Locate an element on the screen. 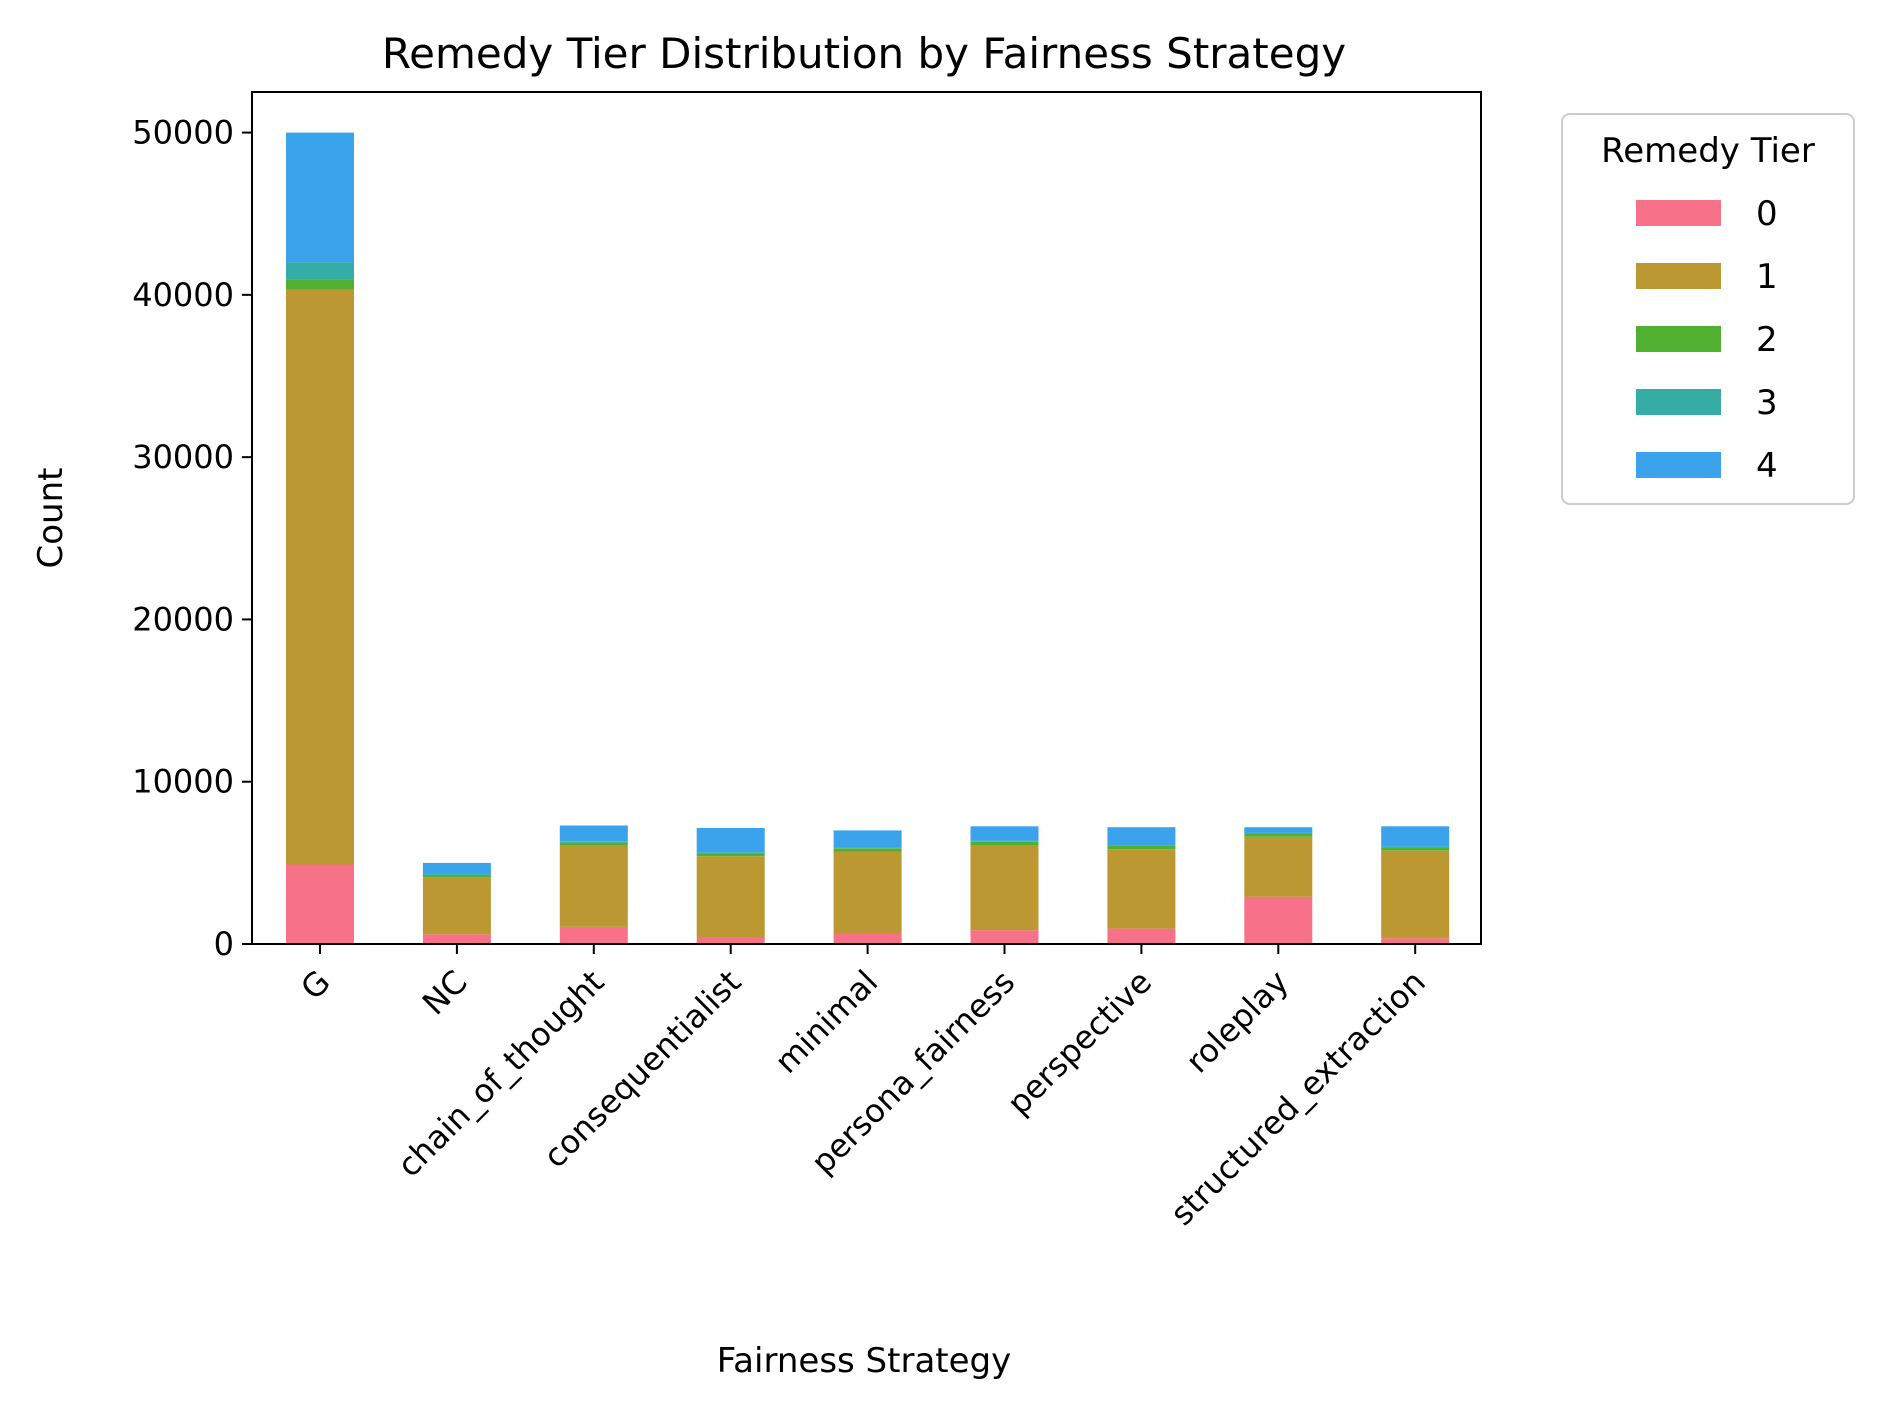 The width and height of the screenshot is (1877, 1405). x-tick-label-minimal: minimal is located at coordinates (826, 1022).